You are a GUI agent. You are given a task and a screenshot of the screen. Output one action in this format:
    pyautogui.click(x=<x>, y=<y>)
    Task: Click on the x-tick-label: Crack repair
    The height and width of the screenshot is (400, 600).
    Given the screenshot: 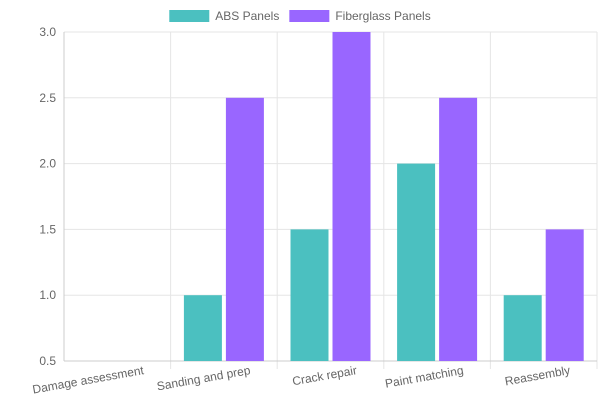 What is the action you would take?
    pyautogui.click(x=324, y=375)
    